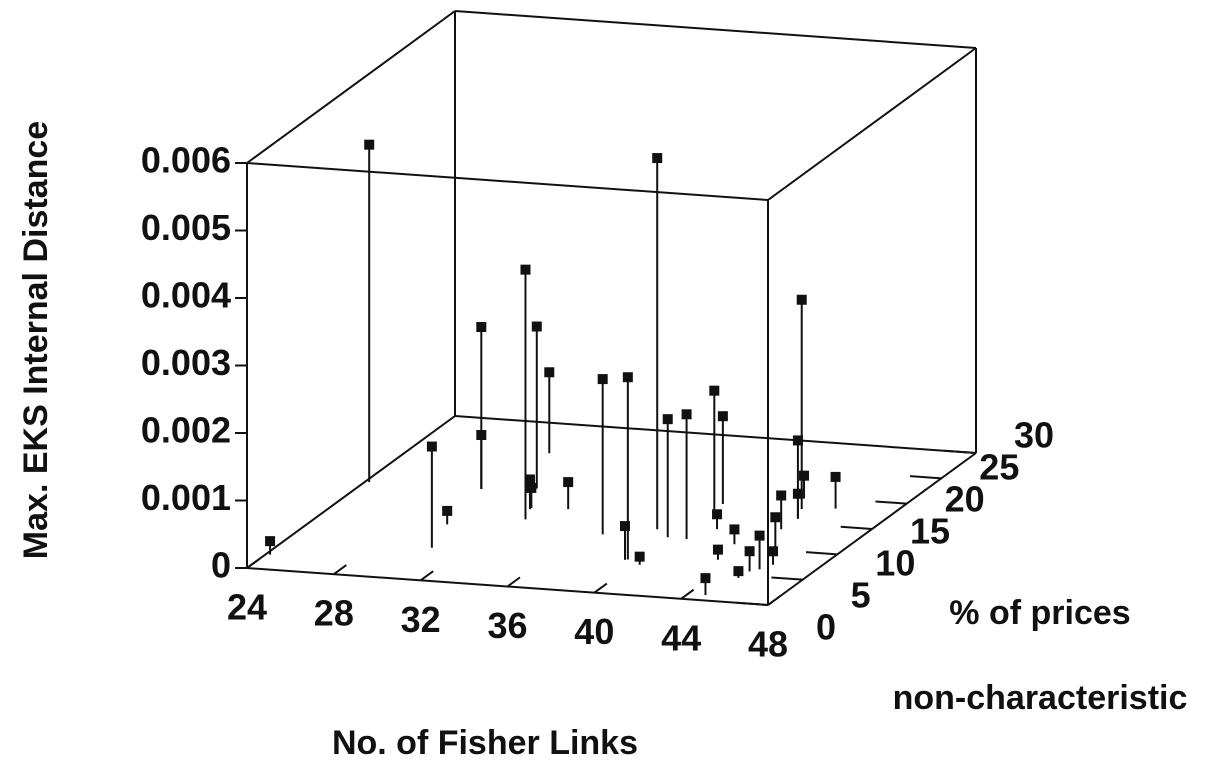 Image resolution: width=1229 pixels, height=772 pixels. Describe the element at coordinates (826, 627) in the screenshot. I see `z-tick-label: 0` at that location.